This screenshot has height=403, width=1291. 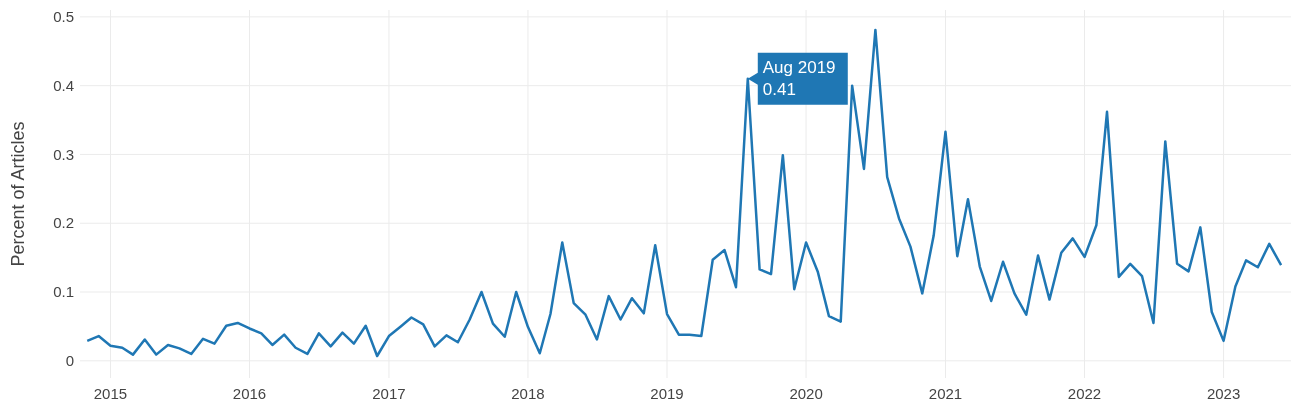 I want to click on x-tick-label: 2015, so click(x=110, y=393).